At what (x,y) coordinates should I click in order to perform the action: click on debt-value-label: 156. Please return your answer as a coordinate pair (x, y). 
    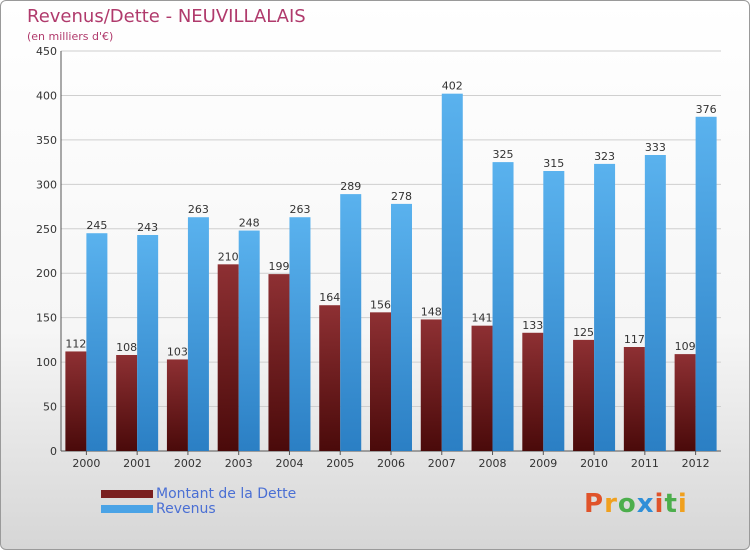
    Looking at the image, I should click on (380, 304).